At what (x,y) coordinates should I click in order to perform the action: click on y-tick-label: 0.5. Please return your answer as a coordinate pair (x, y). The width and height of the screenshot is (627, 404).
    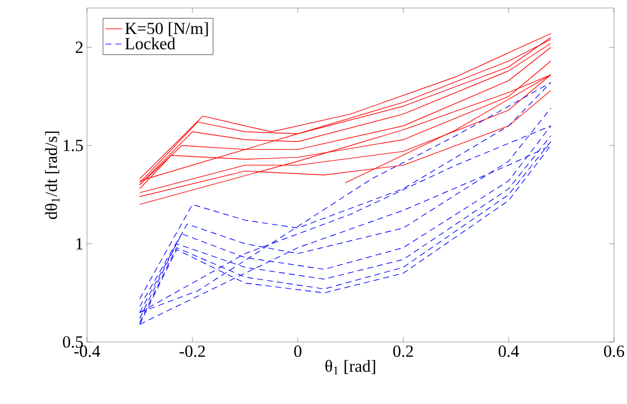
    Looking at the image, I should click on (72, 342).